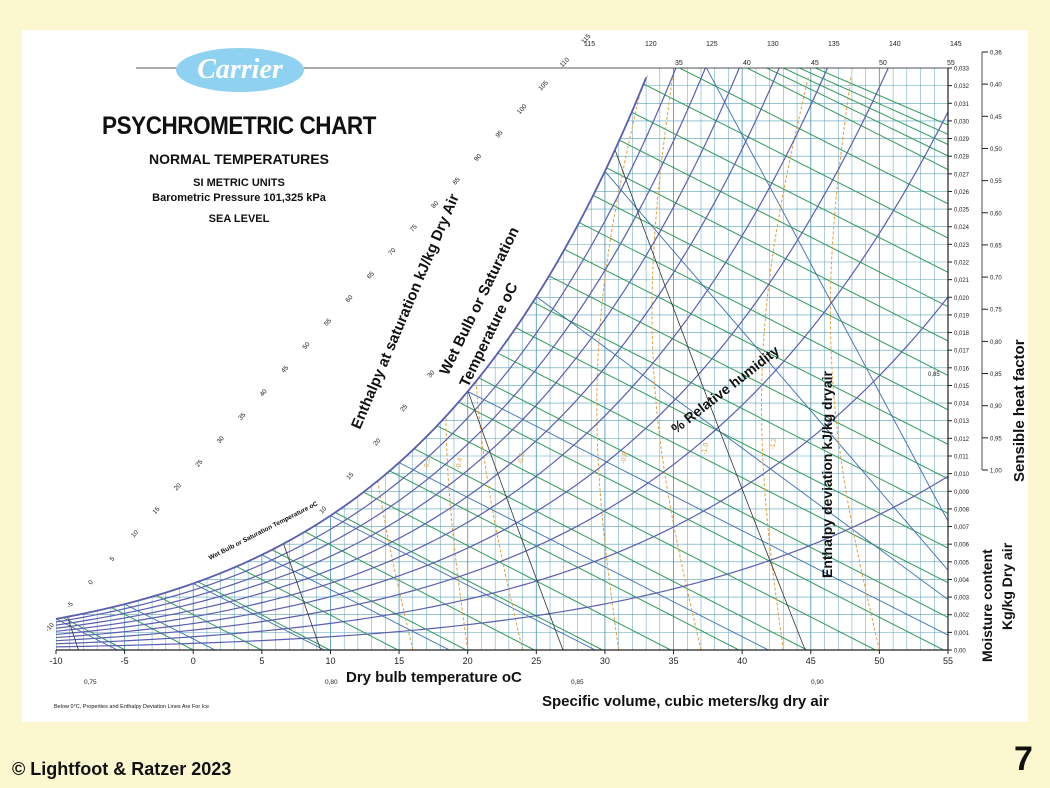 This screenshot has width=1050, height=788. What do you see at coordinates (199, 463) in the screenshot?
I see `enthalpy-tick-label: 25` at bounding box center [199, 463].